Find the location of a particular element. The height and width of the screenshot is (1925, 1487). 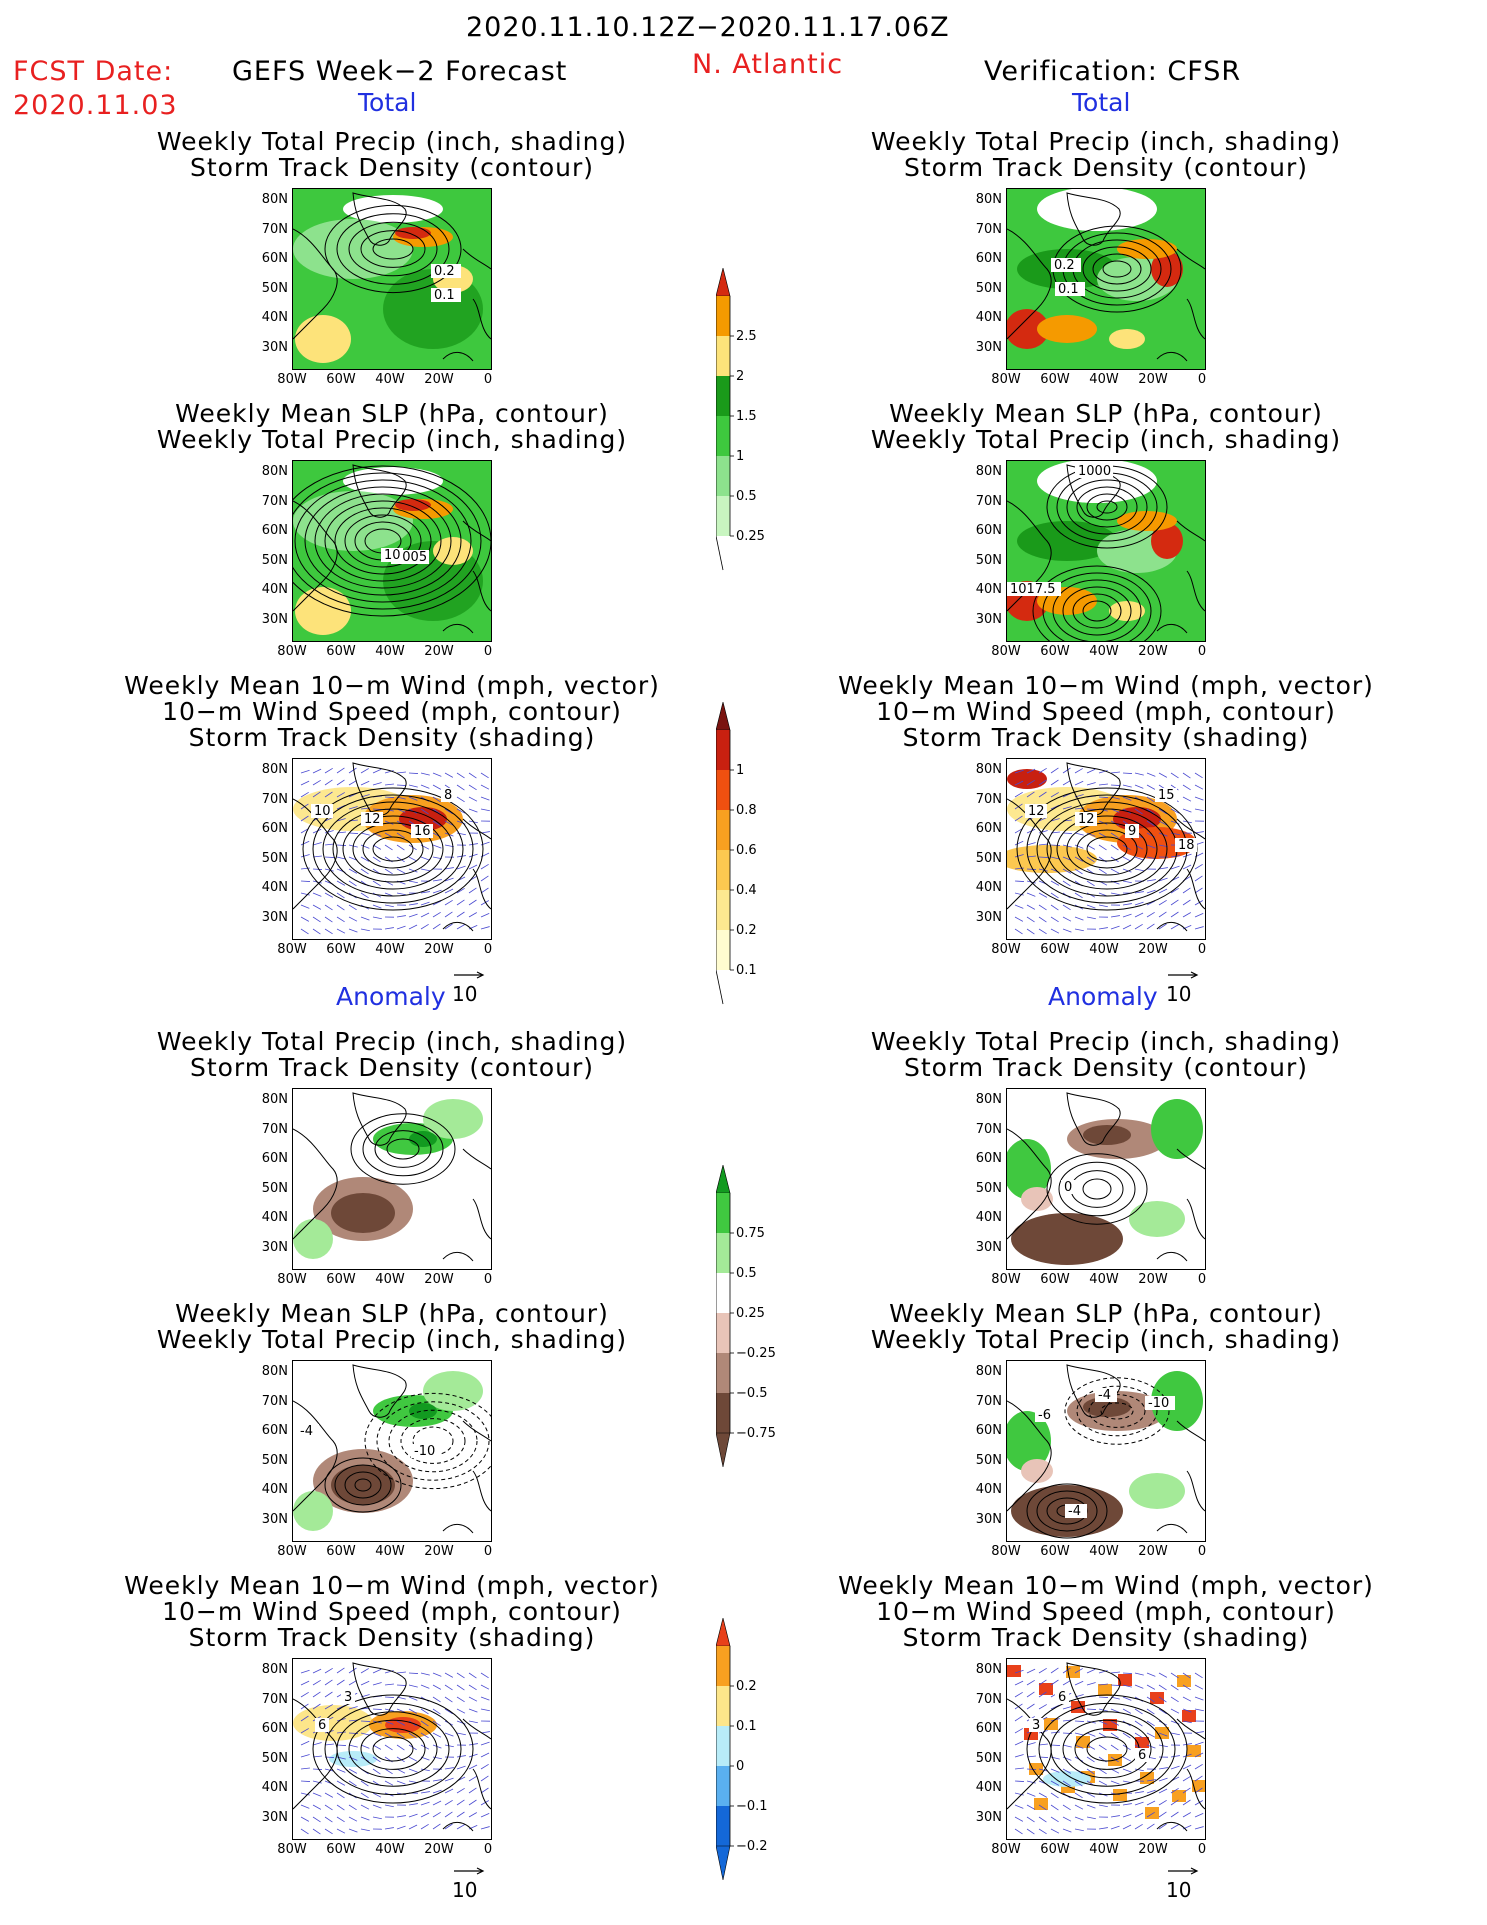

vector-ref-left-anom: 10 is located at coordinates (469, 1879).